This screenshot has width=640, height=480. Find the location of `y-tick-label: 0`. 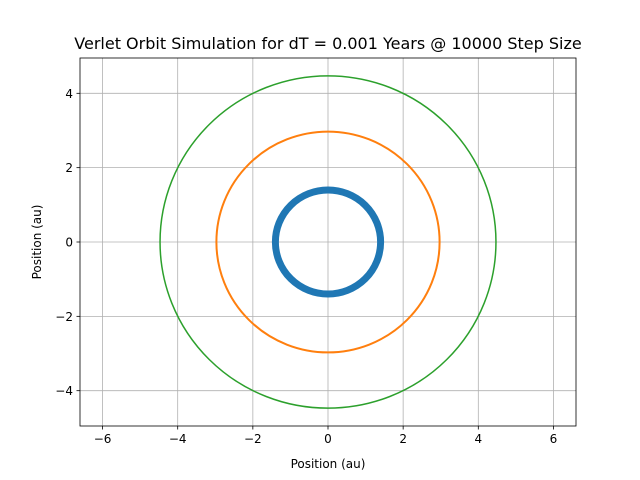

y-tick-label: 0 is located at coordinates (69, 243).